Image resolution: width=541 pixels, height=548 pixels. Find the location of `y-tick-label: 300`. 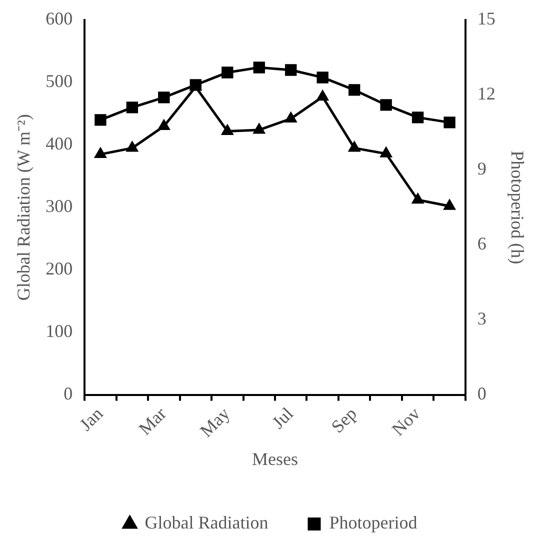

y-tick-label: 300 is located at coordinates (59, 206).